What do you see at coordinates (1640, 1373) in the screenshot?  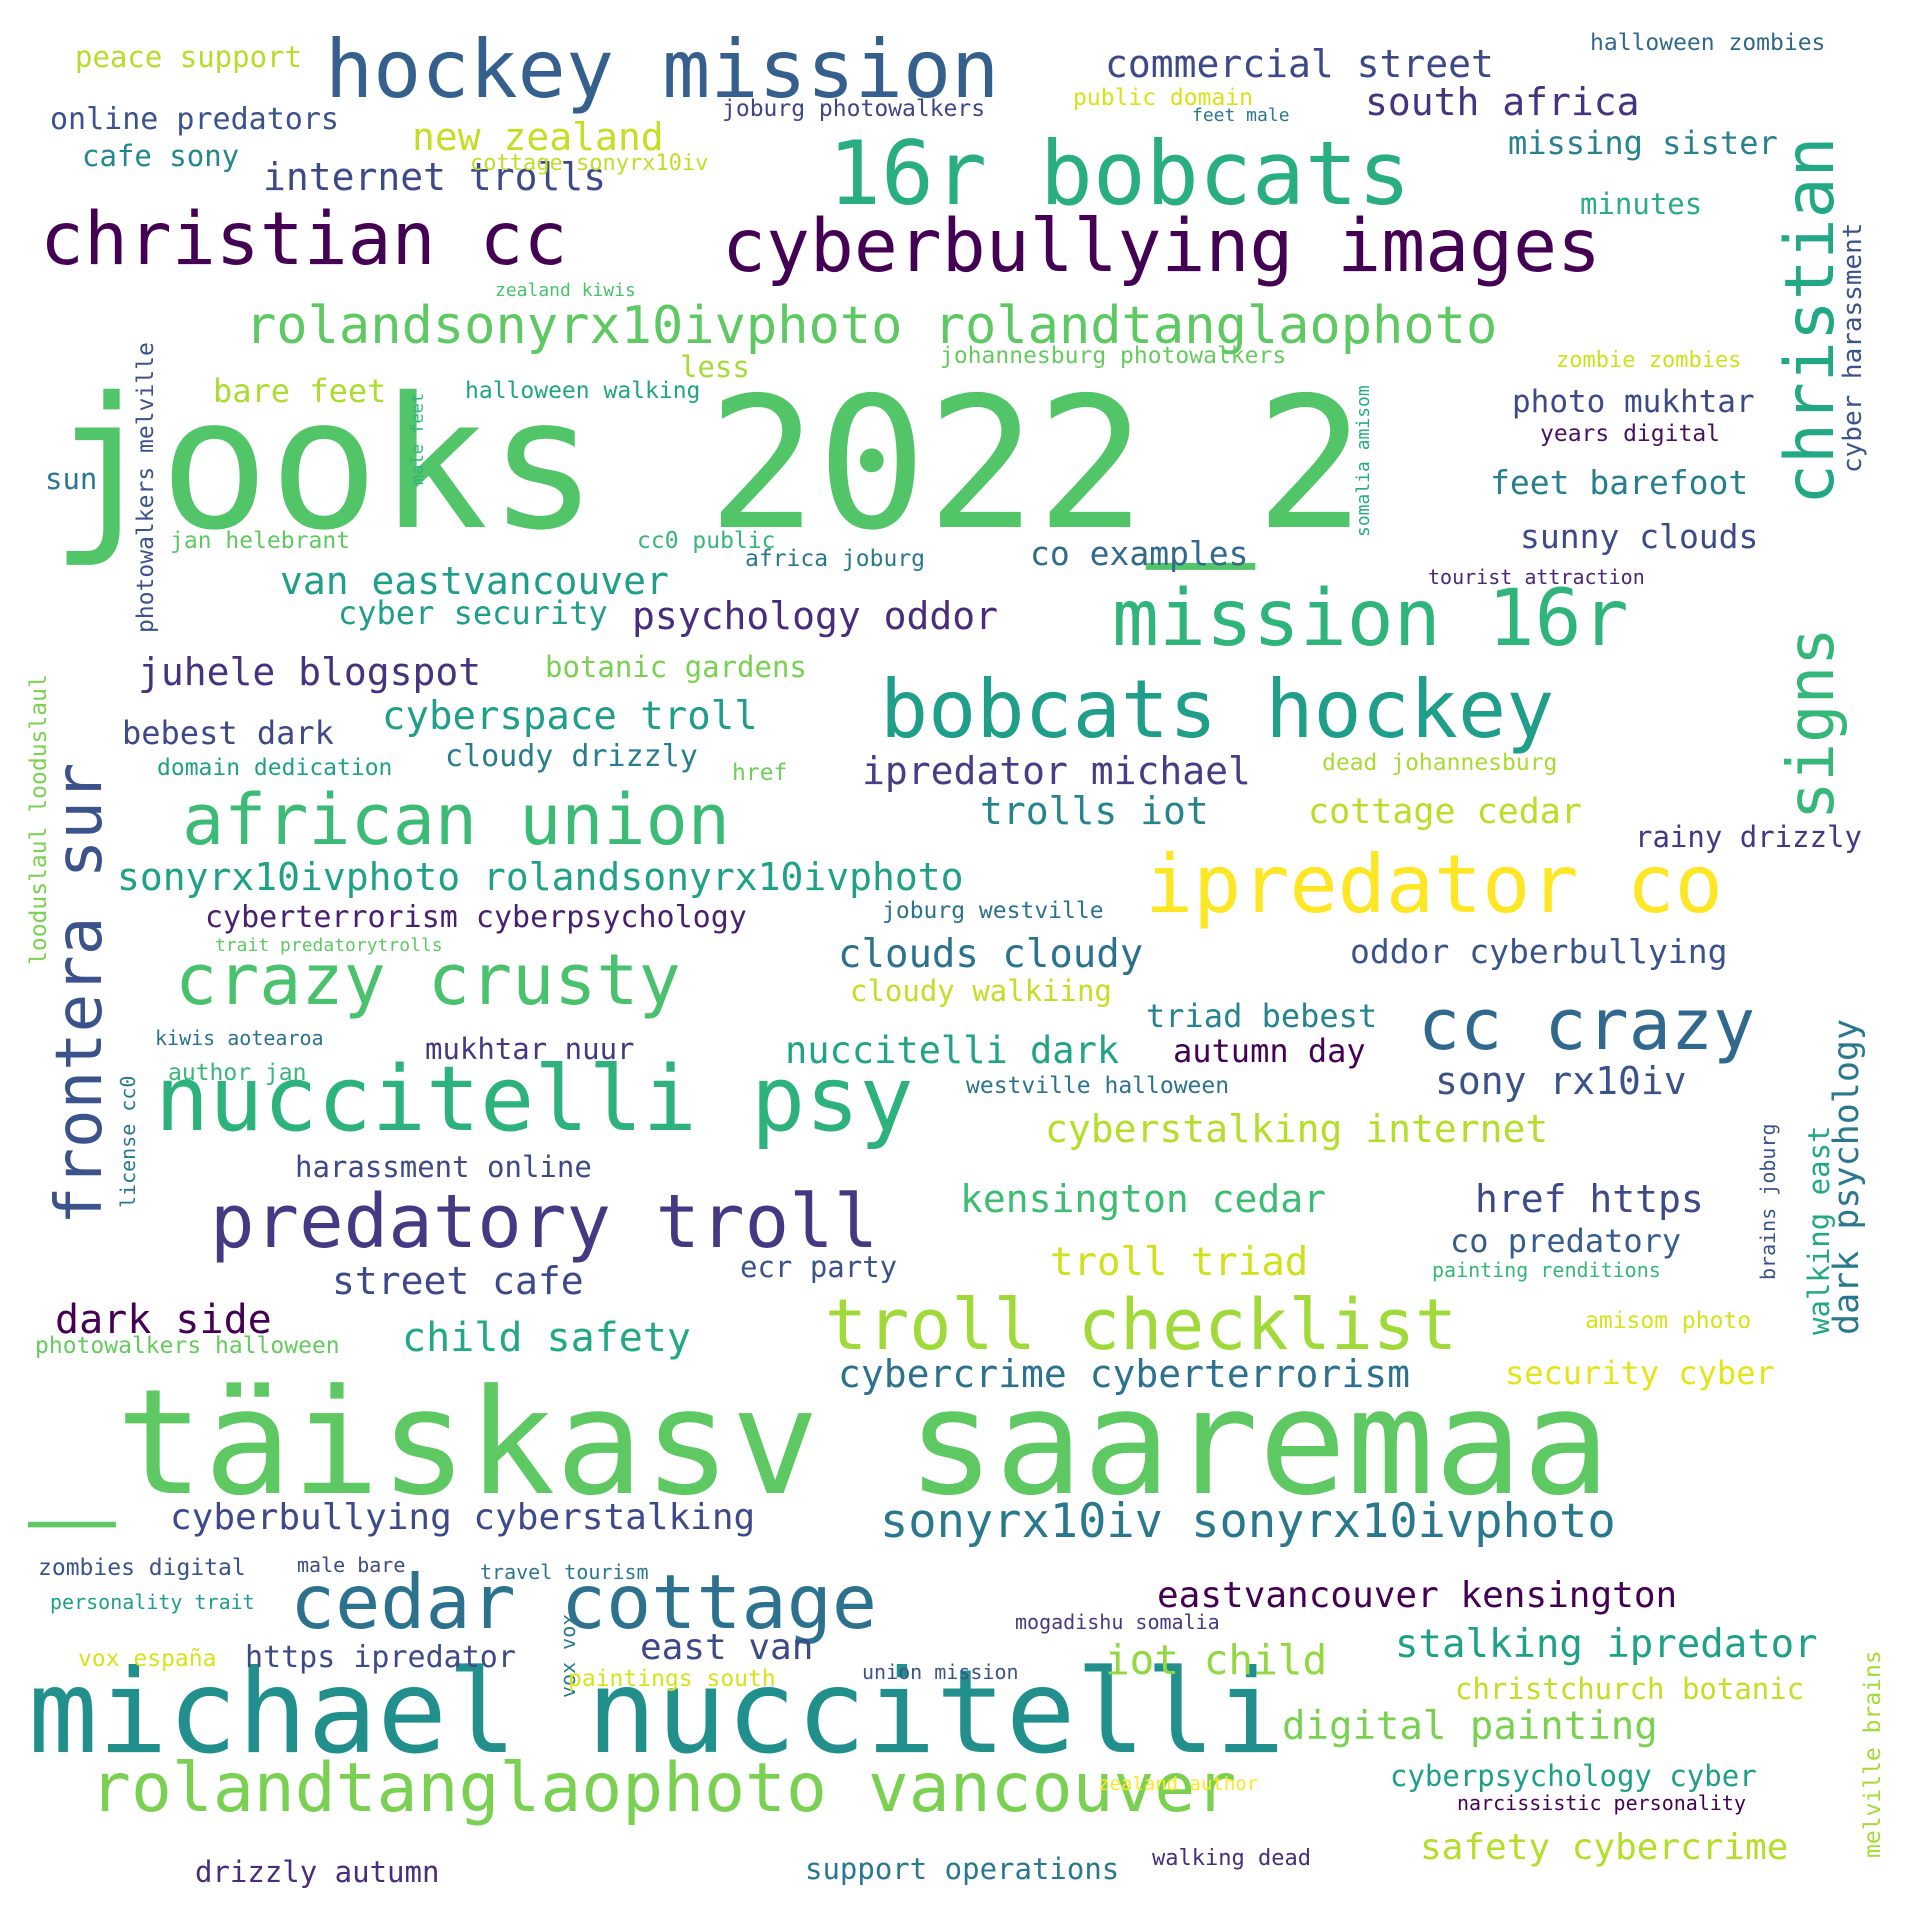 I see `word-security-cyber: security cyber` at bounding box center [1640, 1373].